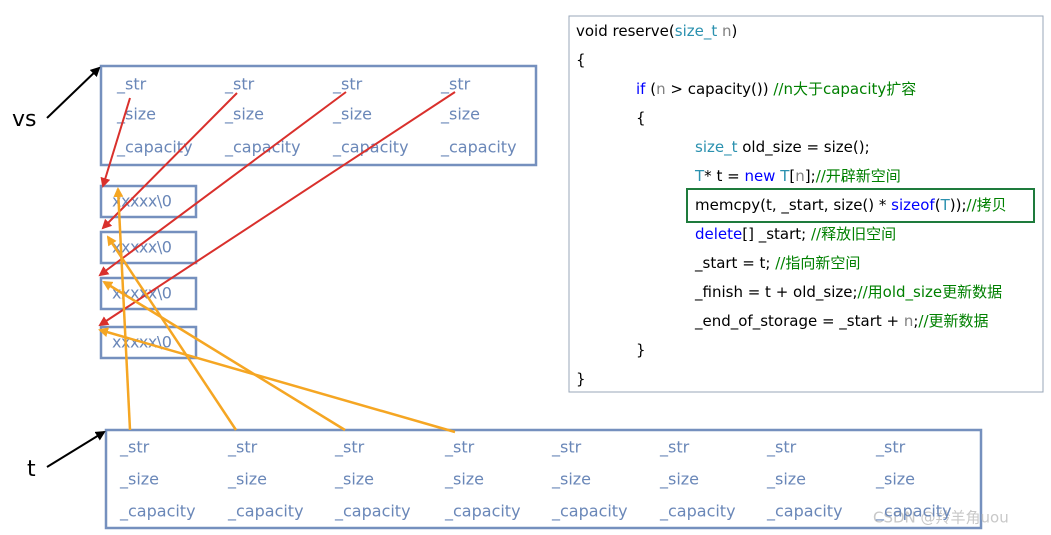 This screenshot has width=1051, height=535. I want to click on code-line: _end_of_storage = _start + n;//更新数据, so click(841, 321).